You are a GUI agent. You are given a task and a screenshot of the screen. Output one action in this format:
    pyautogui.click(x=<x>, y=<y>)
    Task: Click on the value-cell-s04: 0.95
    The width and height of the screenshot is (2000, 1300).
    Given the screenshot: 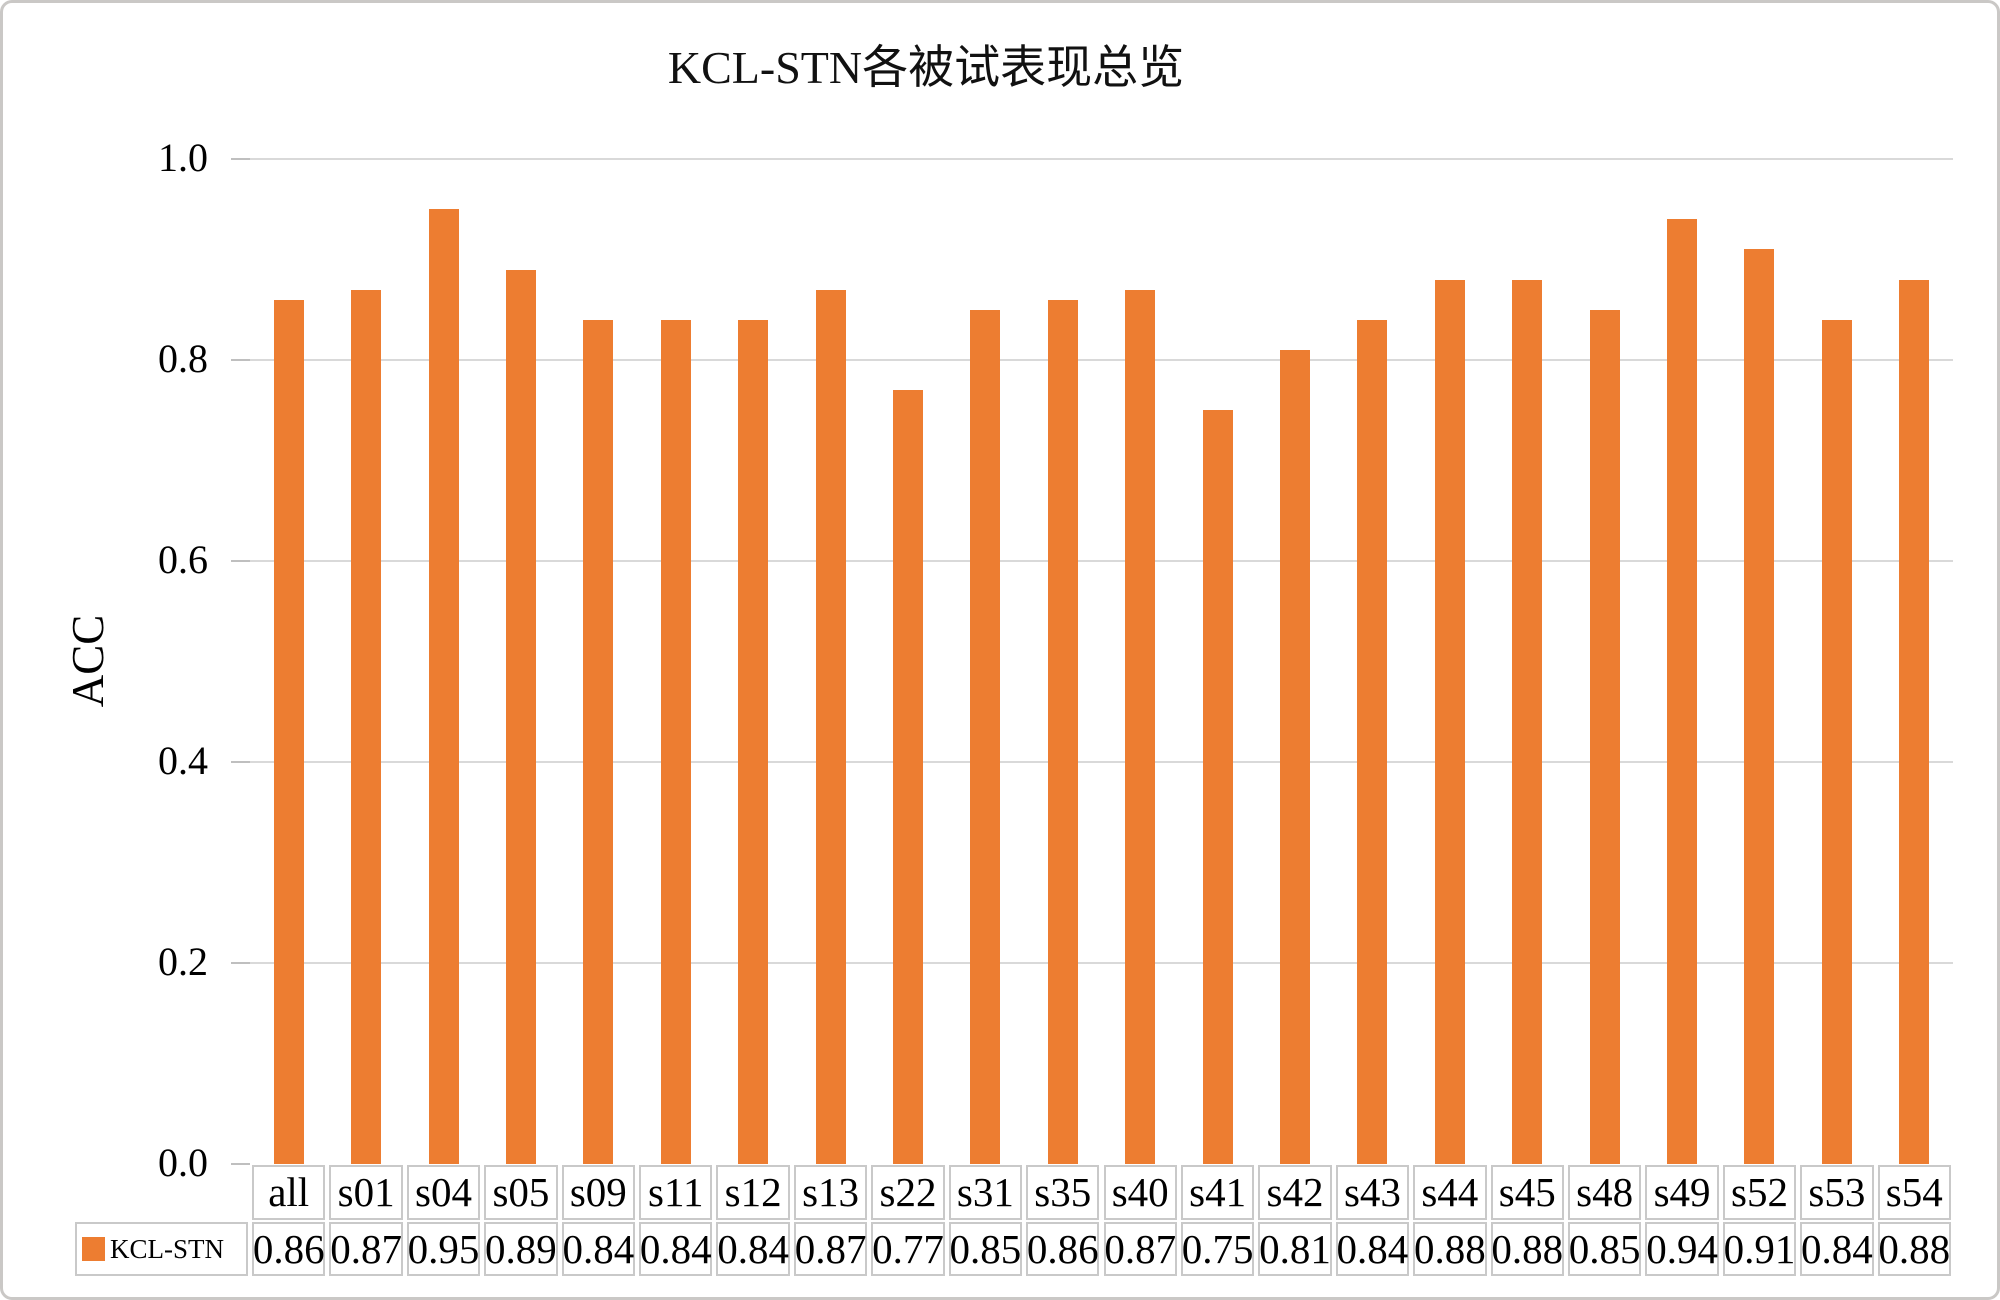 What is the action you would take?
    pyautogui.click(x=443, y=1249)
    